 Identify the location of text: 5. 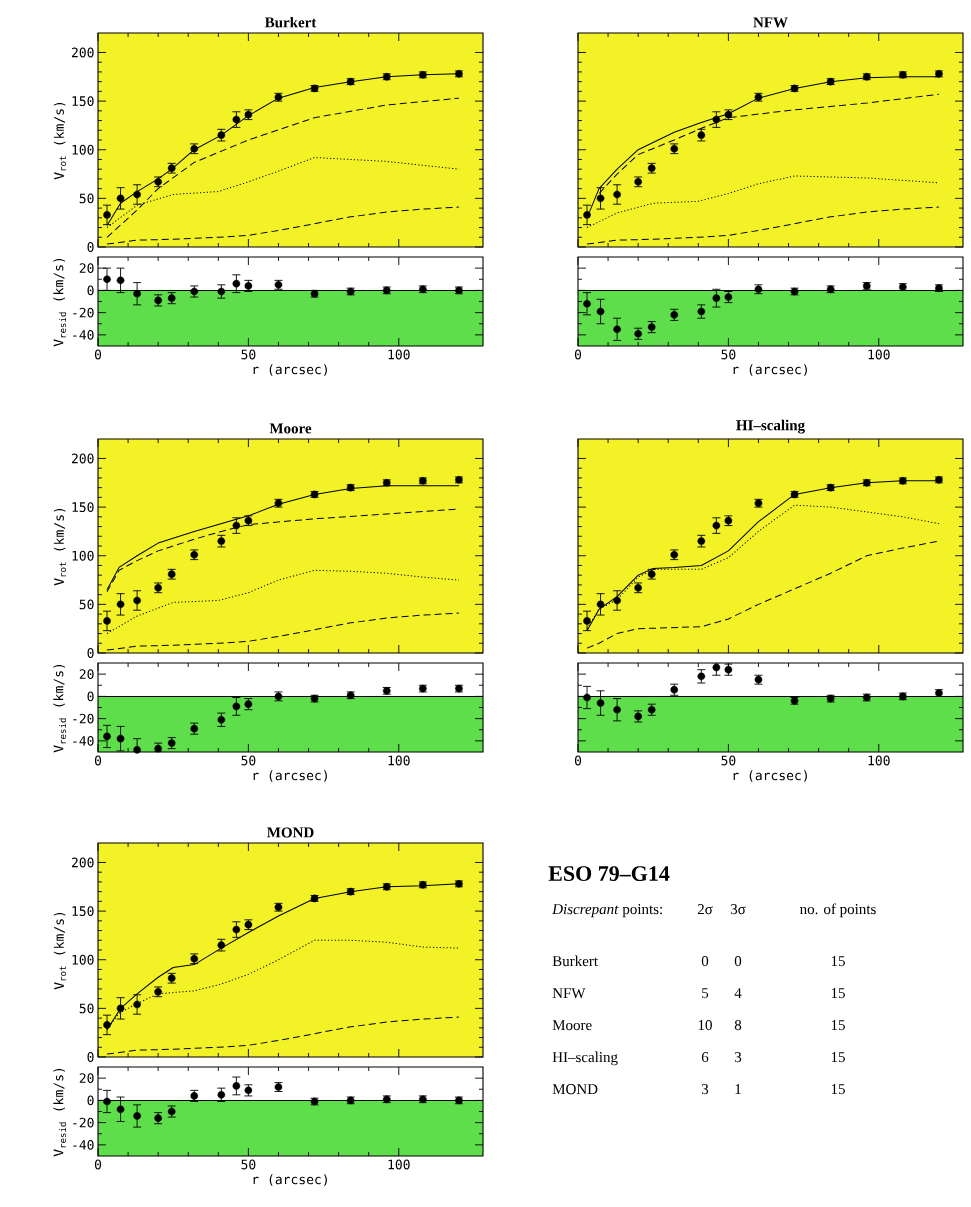
(705, 993).